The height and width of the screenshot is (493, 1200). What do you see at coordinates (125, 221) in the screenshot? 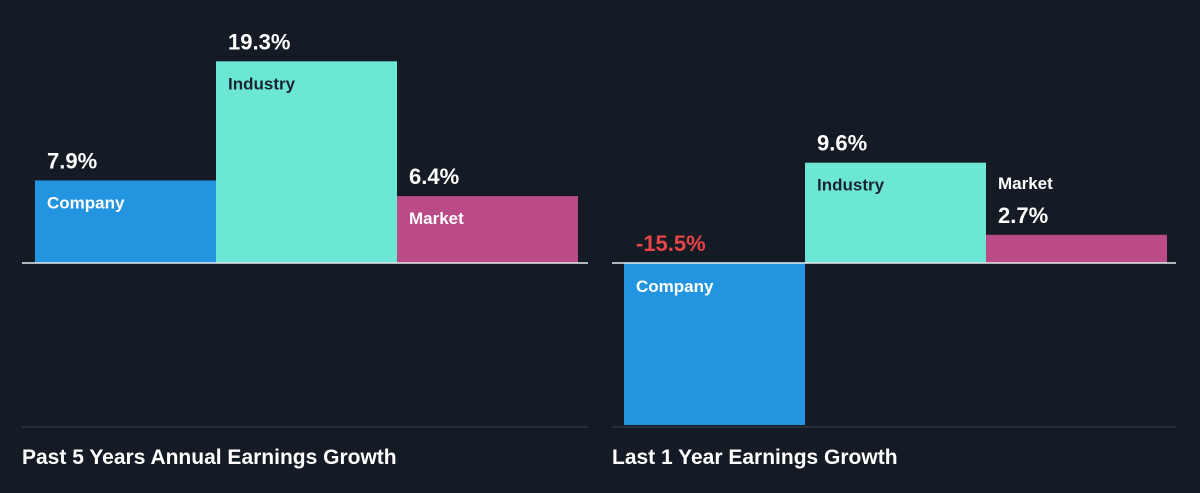
I see `bar-5y-company` at bounding box center [125, 221].